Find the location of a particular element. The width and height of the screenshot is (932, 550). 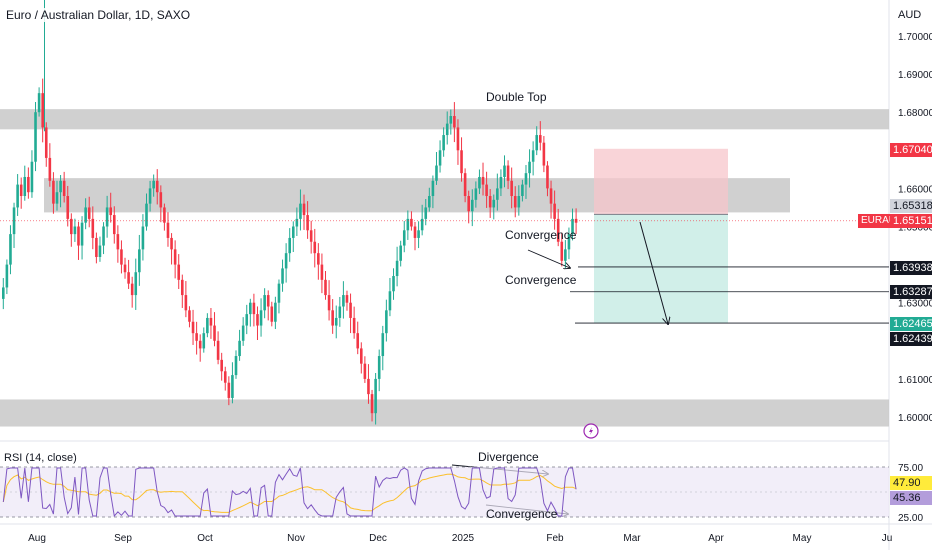

level-2-tag: 1.63287 is located at coordinates (911, 292).